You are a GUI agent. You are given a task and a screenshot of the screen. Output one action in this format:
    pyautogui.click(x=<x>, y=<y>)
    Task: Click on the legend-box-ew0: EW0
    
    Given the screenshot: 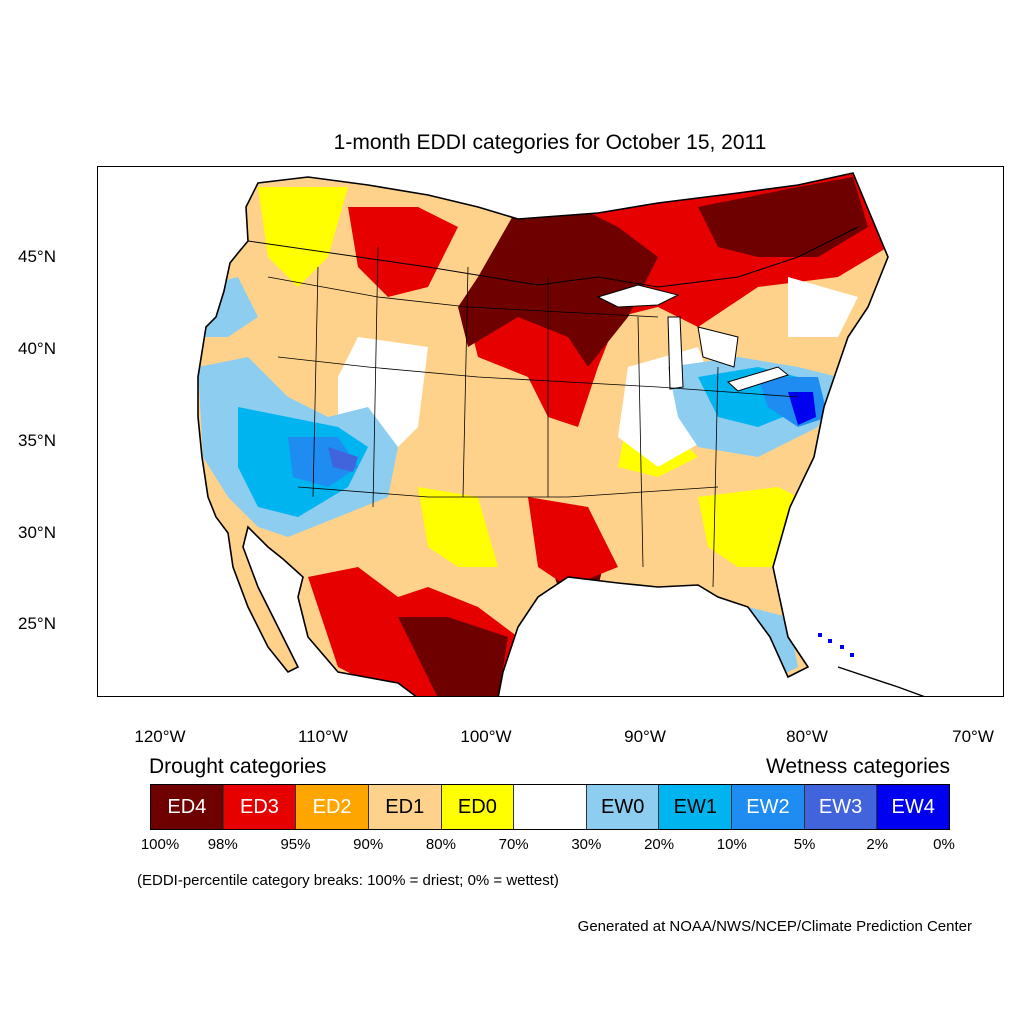 What is the action you would take?
    pyautogui.click(x=623, y=807)
    